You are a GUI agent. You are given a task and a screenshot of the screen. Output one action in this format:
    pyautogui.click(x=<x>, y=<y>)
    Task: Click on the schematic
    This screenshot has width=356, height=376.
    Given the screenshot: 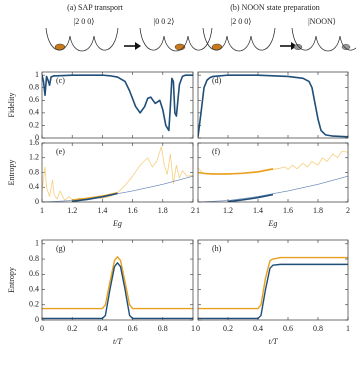 What is the action you would take?
    pyautogui.click(x=200, y=39)
    